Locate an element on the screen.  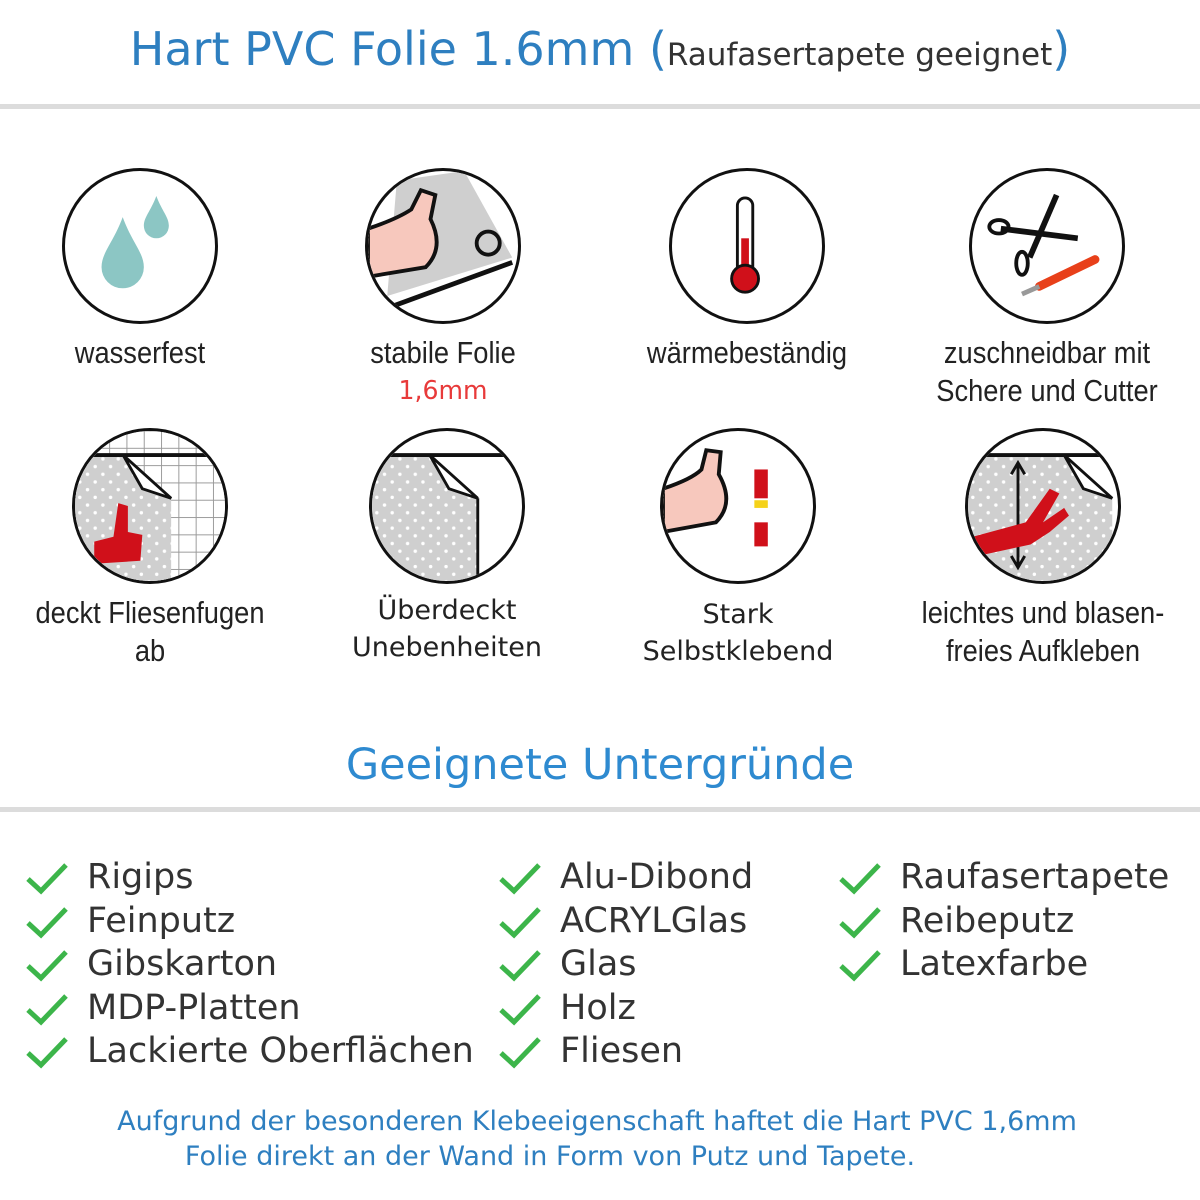
feature-label: stabile Folie 1,6mm is located at coordinates (443, 372).